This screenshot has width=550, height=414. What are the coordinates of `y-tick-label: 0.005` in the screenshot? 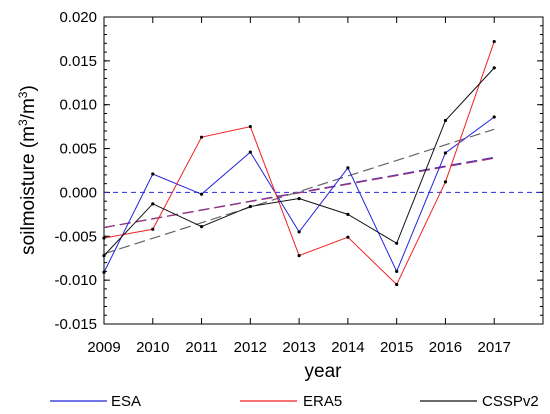 It's located at (78, 149).